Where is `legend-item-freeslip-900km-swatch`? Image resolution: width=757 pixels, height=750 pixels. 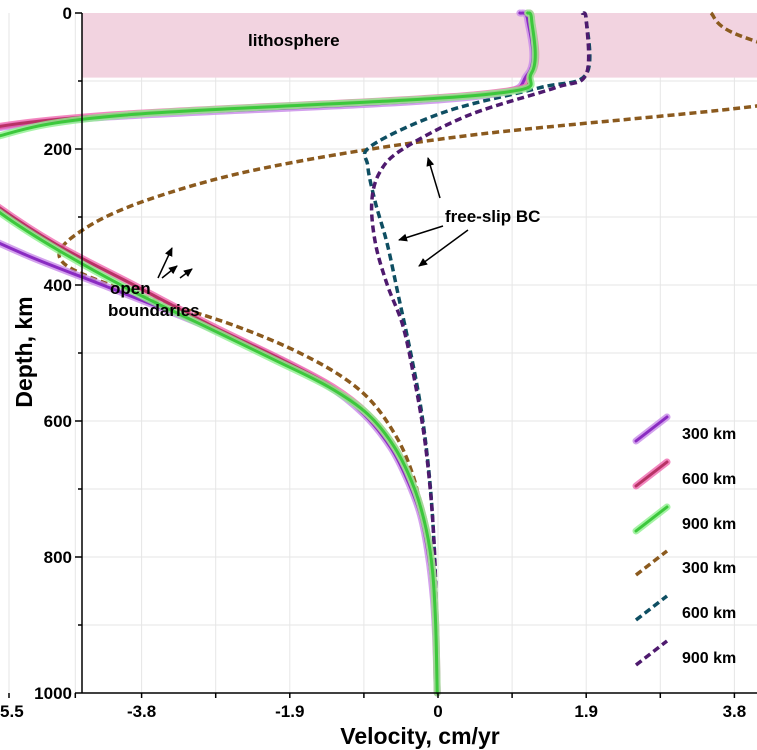
legend-item-freeslip-900km-swatch is located at coordinates (651, 653).